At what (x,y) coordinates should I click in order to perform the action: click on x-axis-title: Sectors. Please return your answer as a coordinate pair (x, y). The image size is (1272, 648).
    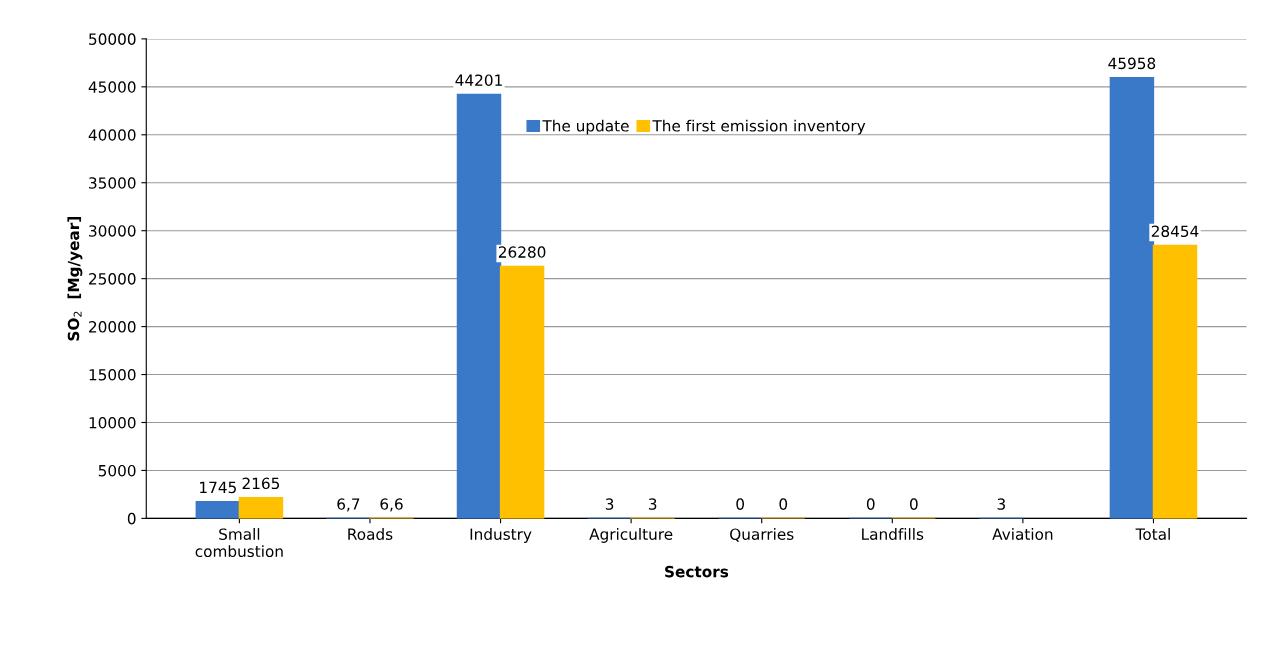
    Looking at the image, I should click on (697, 571).